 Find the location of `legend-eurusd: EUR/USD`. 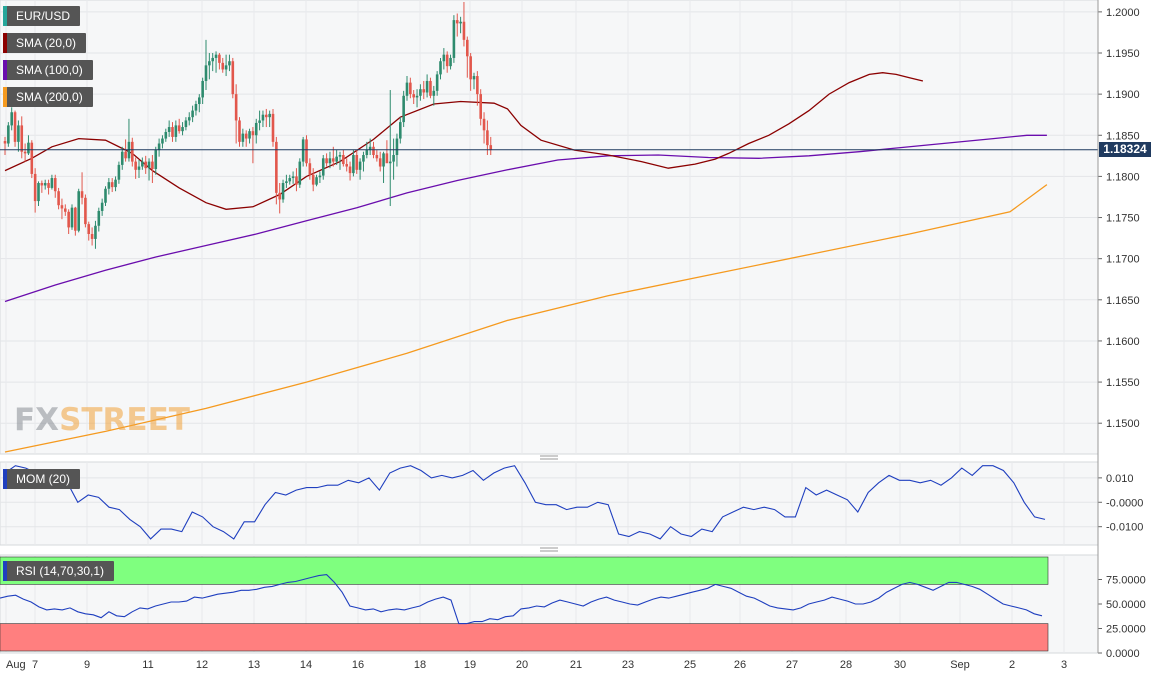

legend-eurusd: EUR/USD is located at coordinates (42, 16).